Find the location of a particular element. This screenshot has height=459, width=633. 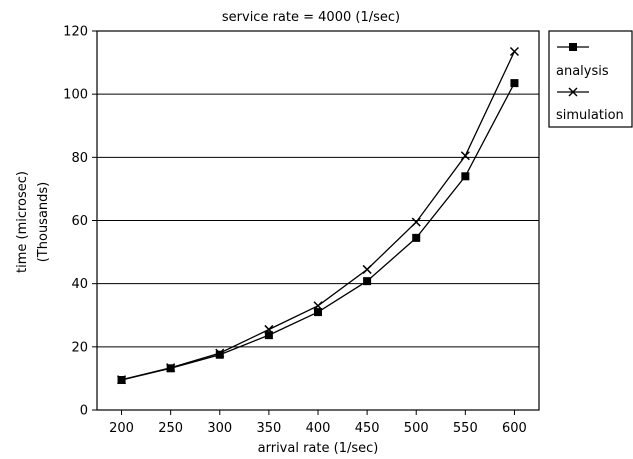

y-tick-label-20: 20 is located at coordinates (79, 347).